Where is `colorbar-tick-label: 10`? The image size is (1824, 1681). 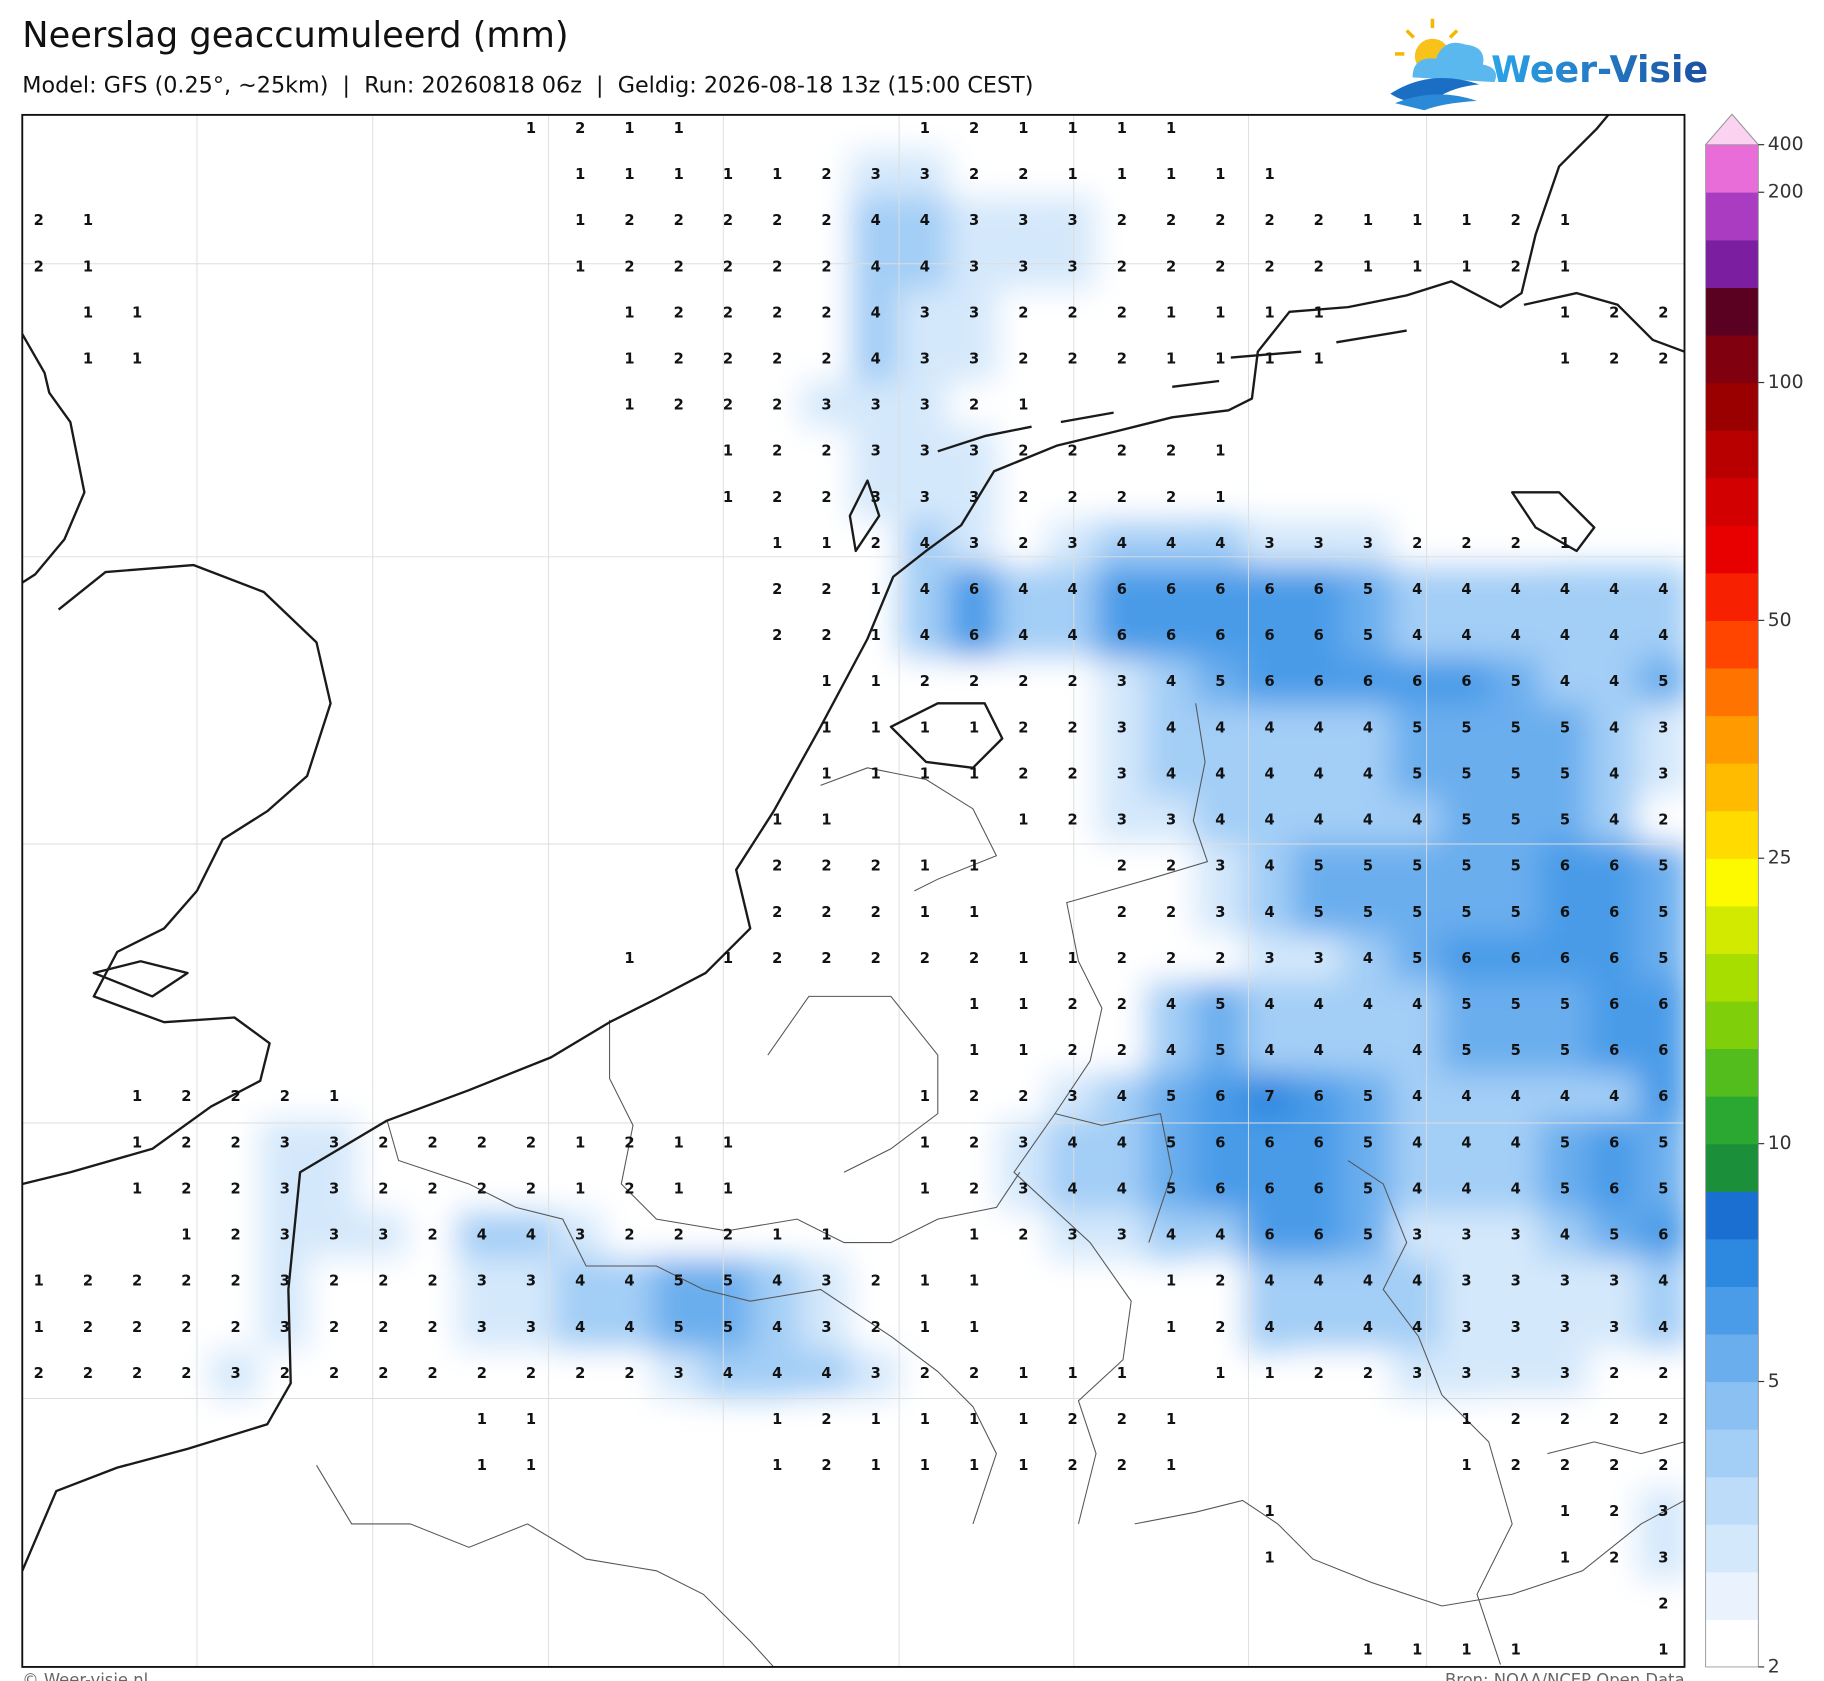
colorbar-tick-label: 10 is located at coordinates (1780, 1143).